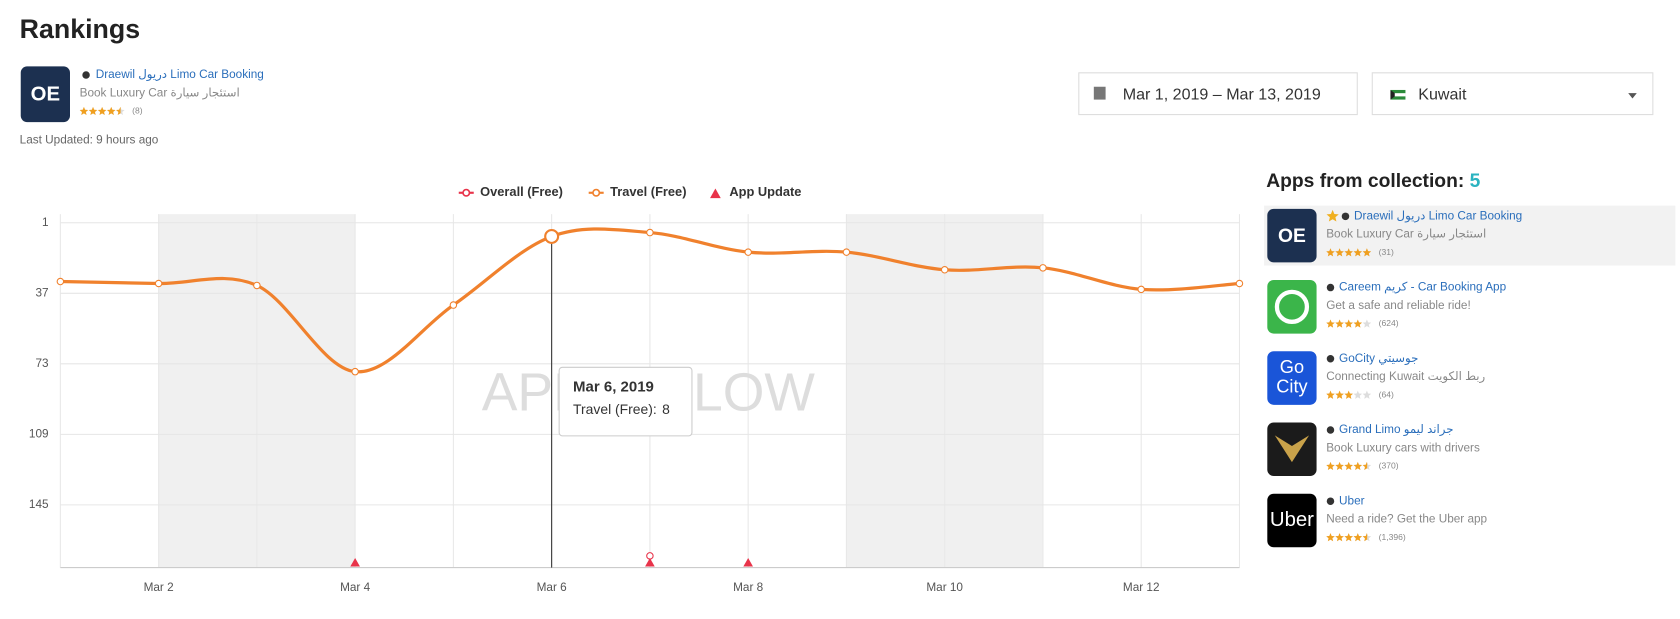 Image resolution: width=1680 pixels, height=619 pixels. I want to click on date-range: Mar 1, 2019 – Mar 13, 2019, so click(1222, 95).